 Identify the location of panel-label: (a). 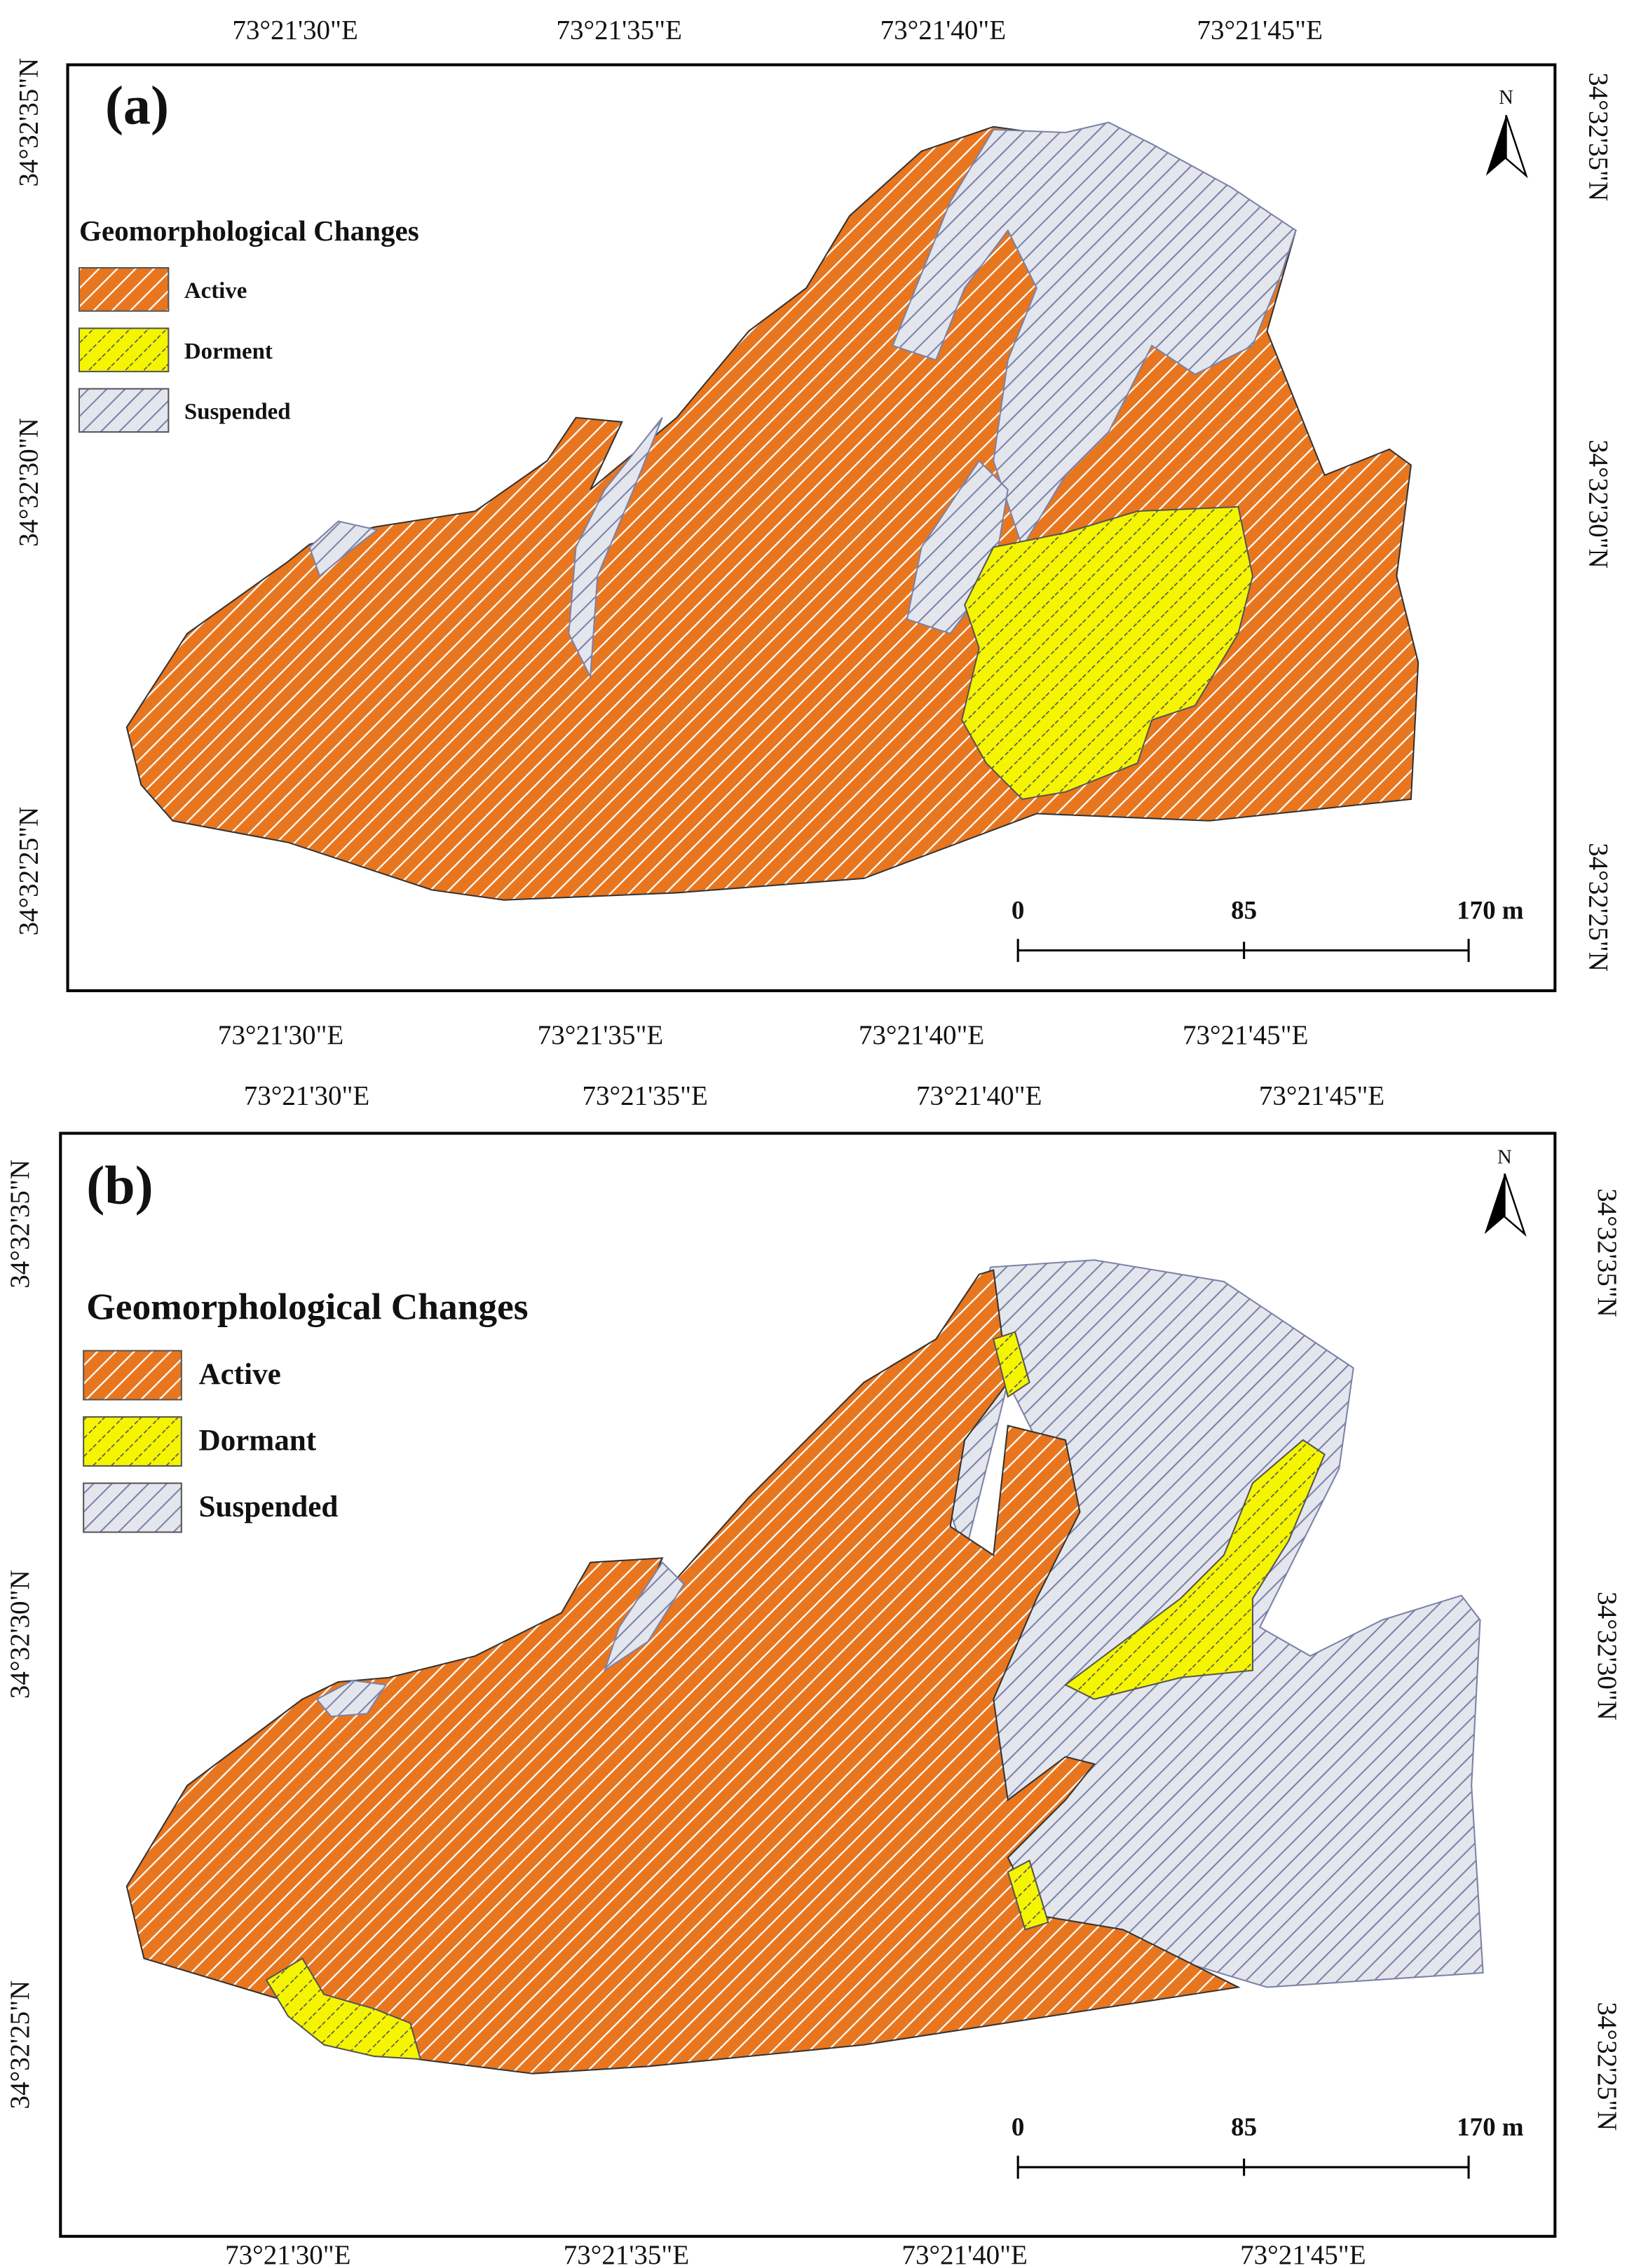
(137, 105).